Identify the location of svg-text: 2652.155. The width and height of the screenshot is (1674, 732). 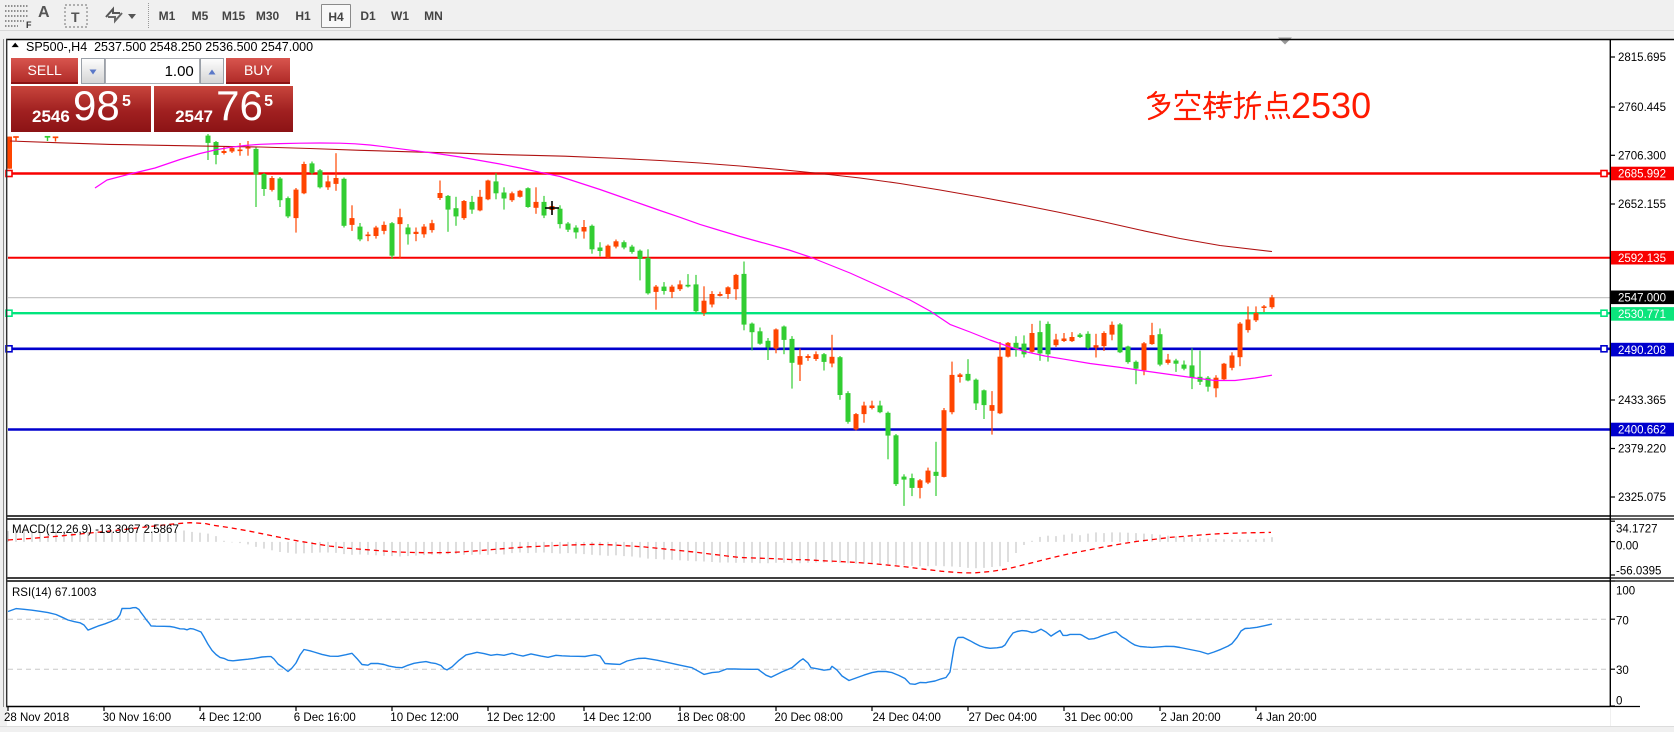
(1642, 205).